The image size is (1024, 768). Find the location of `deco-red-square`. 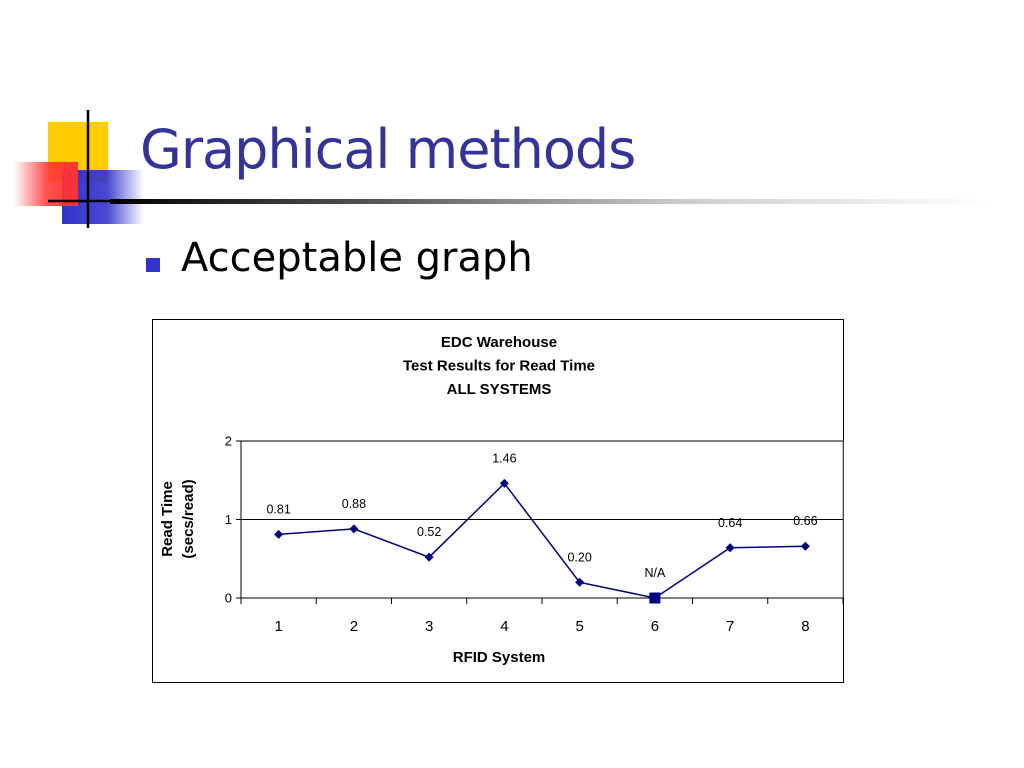

deco-red-square is located at coordinates (46, 184).